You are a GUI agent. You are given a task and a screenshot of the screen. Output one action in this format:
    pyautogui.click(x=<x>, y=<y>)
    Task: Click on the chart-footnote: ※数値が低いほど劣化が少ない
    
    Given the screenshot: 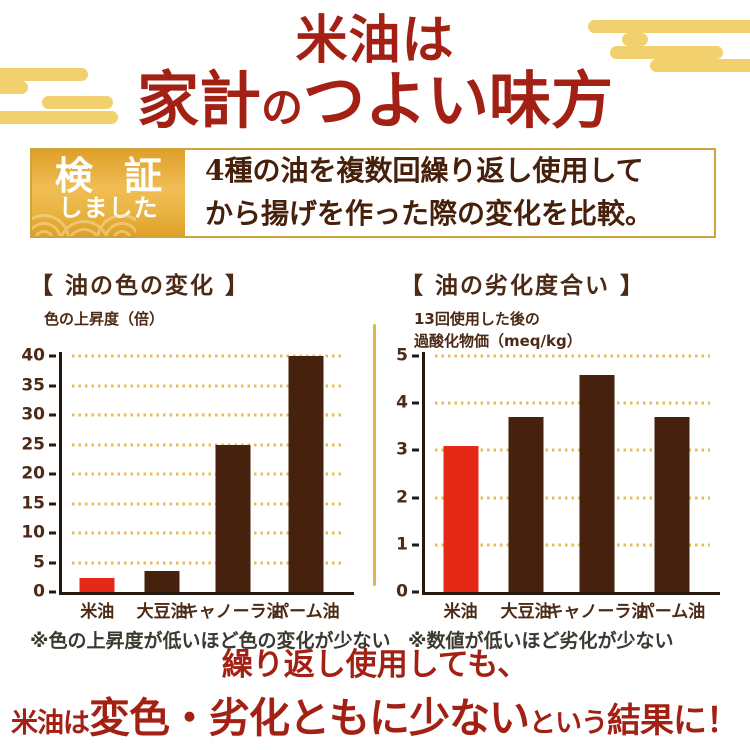 What is the action you would take?
    pyautogui.click(x=541, y=641)
    